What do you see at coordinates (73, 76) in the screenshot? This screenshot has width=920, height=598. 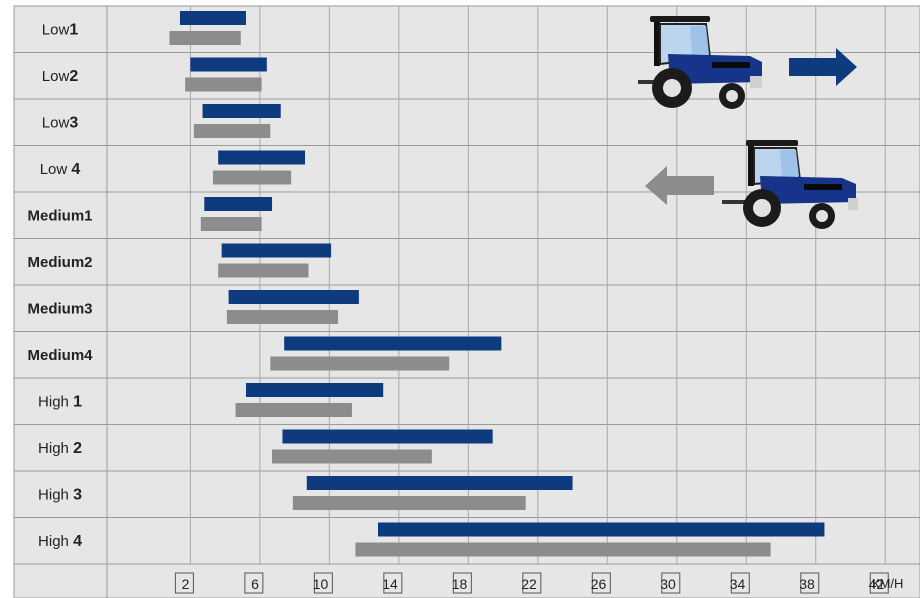 I see `row-label-number: 2` at bounding box center [73, 76].